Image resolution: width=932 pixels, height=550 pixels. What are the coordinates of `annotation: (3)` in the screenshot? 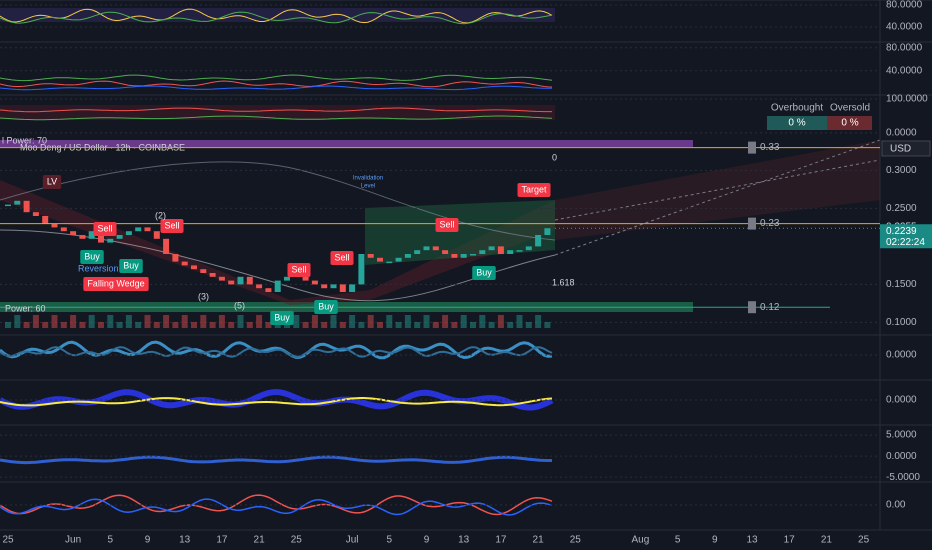 It's located at (203, 296).